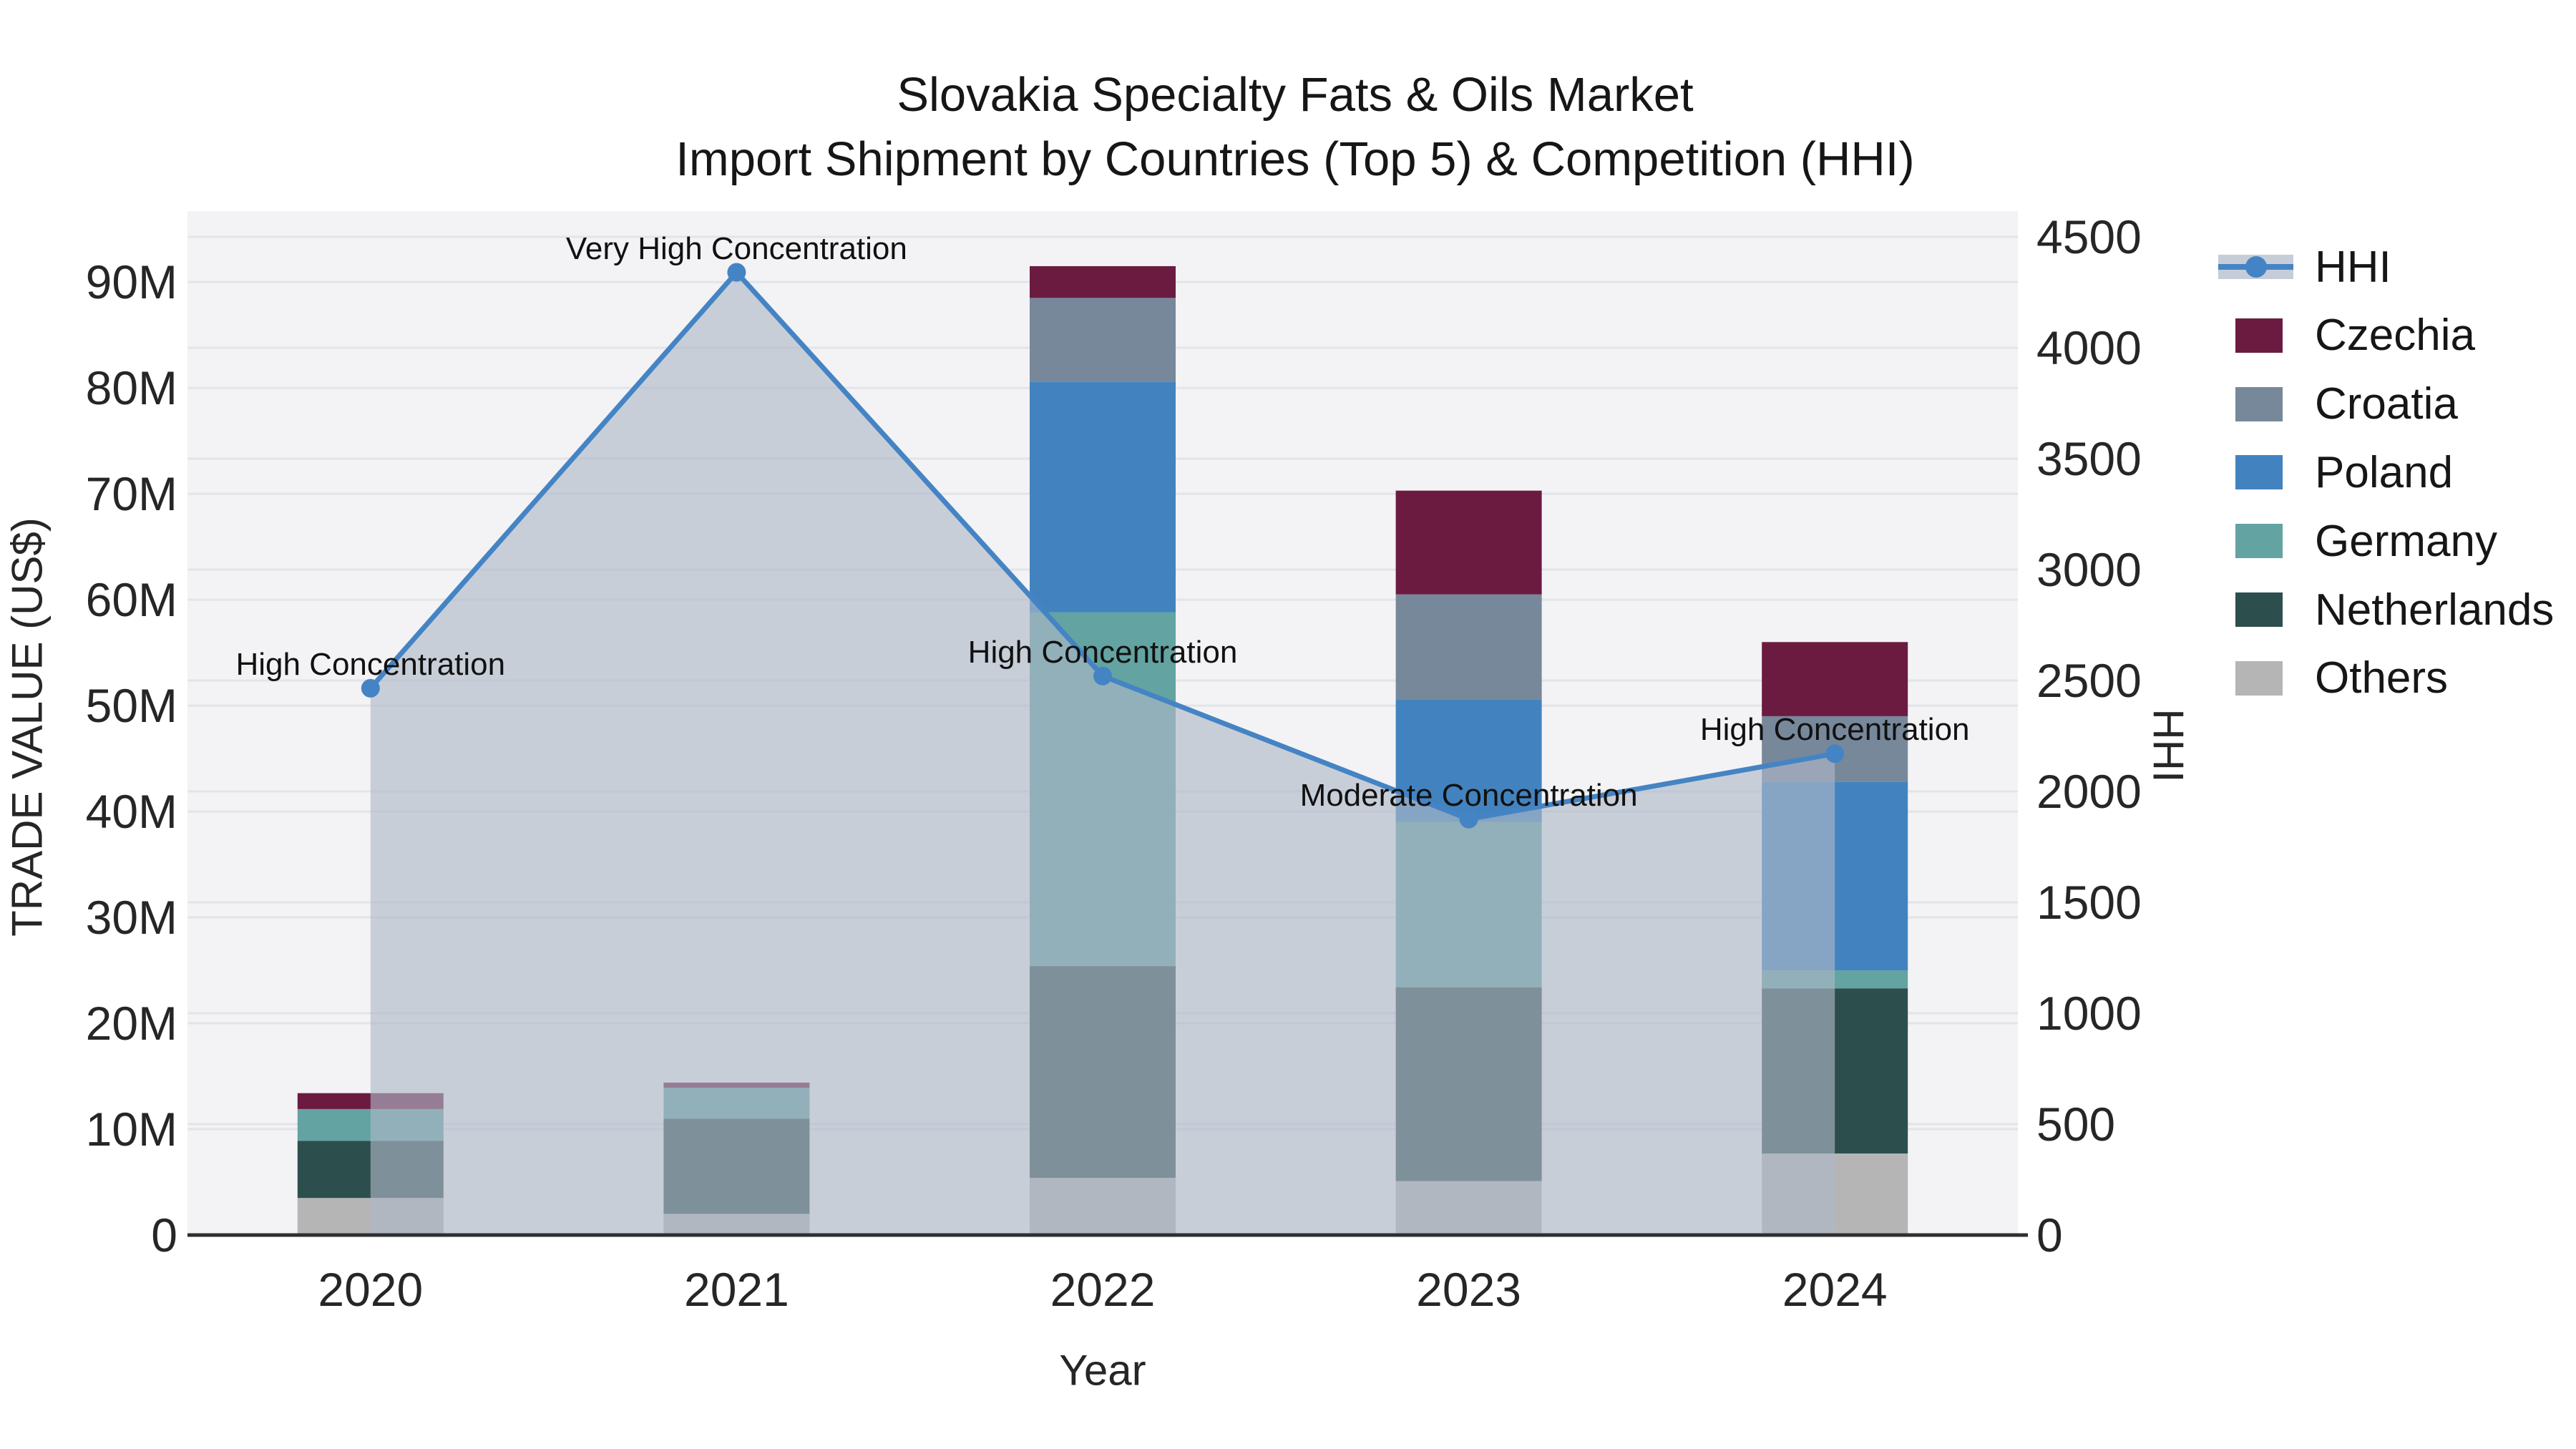 The height and width of the screenshot is (1449, 2576). What do you see at coordinates (1835, 753) in the screenshot?
I see `hhi-marker-2024` at bounding box center [1835, 753].